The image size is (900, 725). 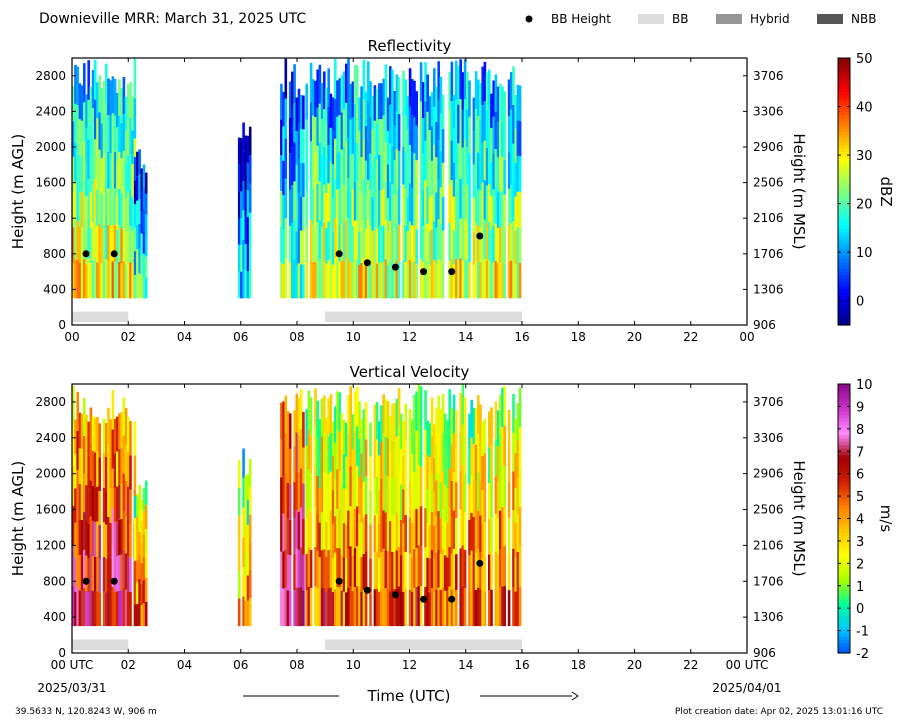 I want to click on legend-label: BB, so click(x=680, y=19).